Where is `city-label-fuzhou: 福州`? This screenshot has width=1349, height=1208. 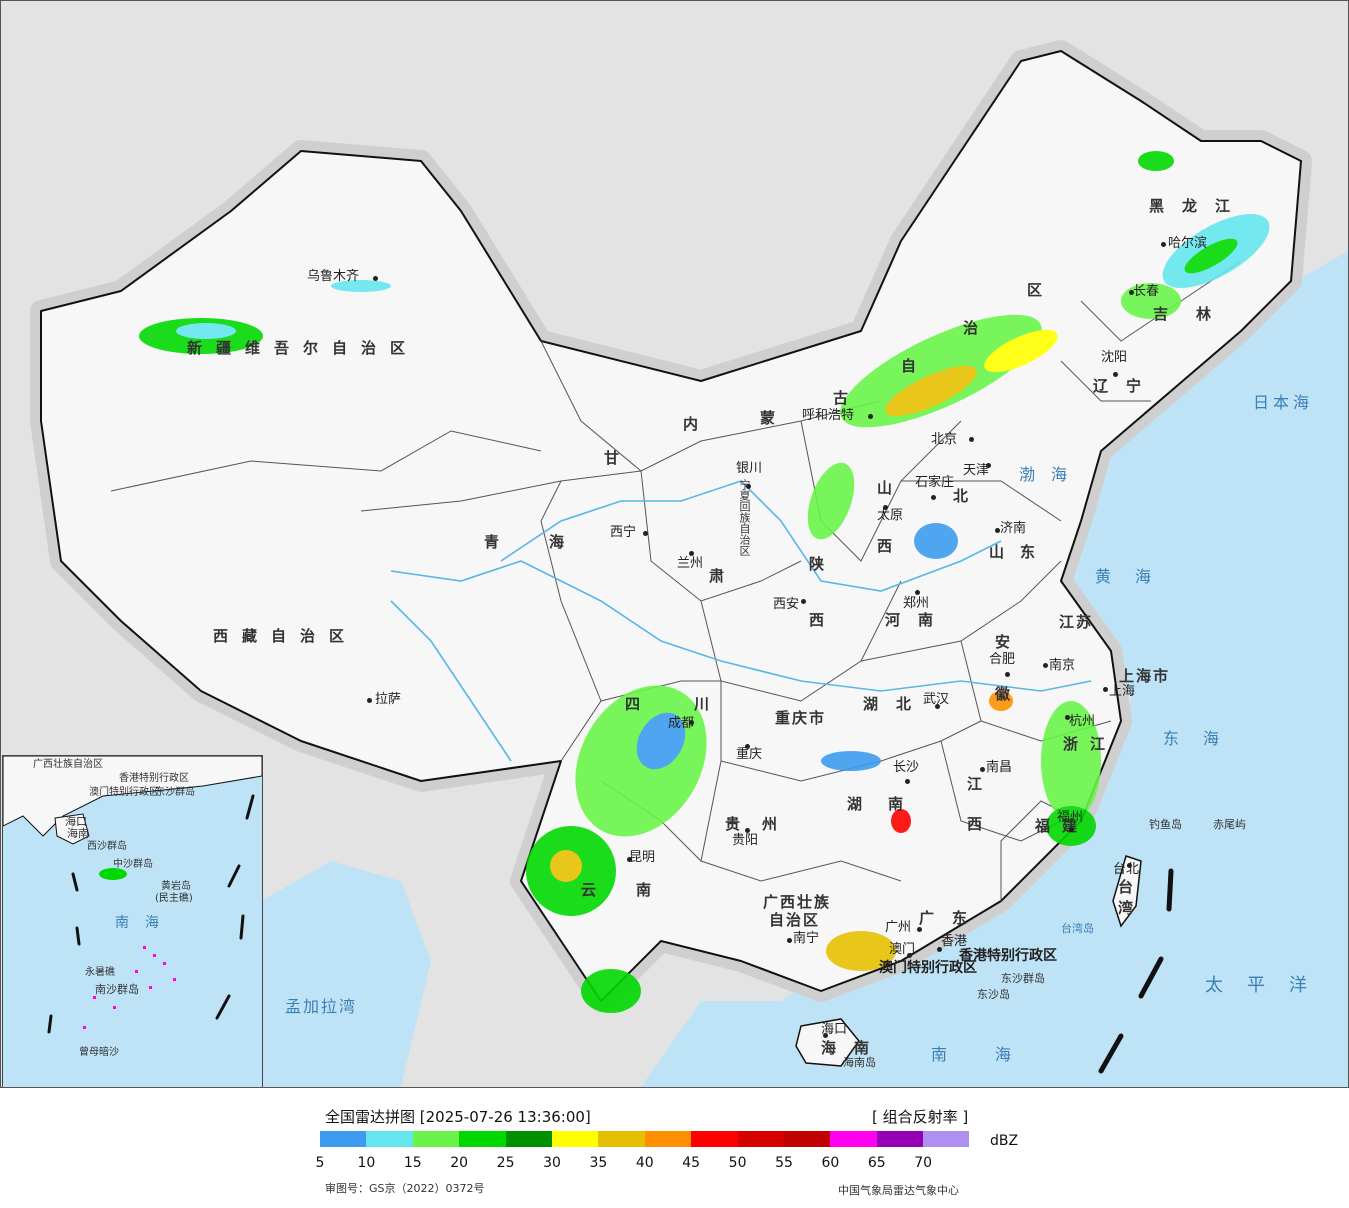 city-label-fuzhou: 福州 is located at coordinates (1070, 817).